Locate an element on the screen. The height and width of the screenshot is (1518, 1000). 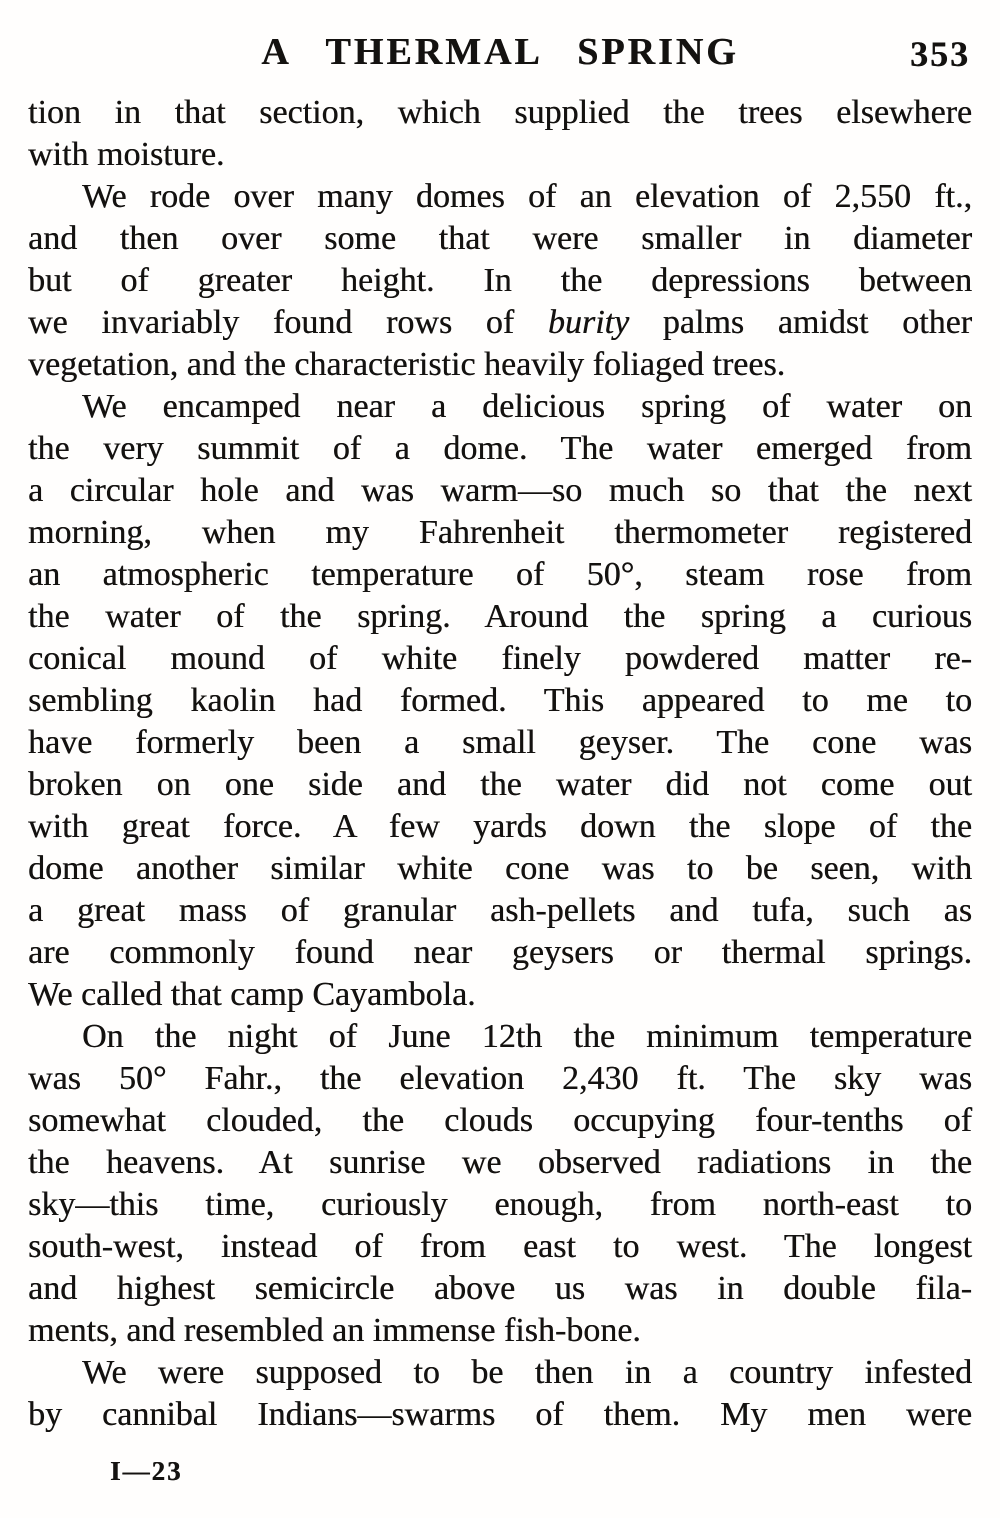
text-segment: palms amidst other is located at coordinates (800, 322).